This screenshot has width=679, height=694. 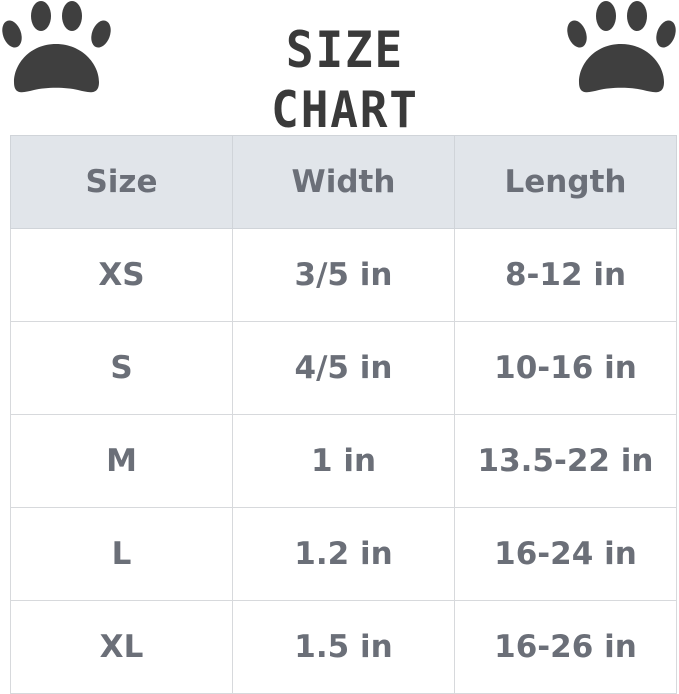 What do you see at coordinates (565, 275) in the screenshot?
I see `cell-length: 8-12 in` at bounding box center [565, 275].